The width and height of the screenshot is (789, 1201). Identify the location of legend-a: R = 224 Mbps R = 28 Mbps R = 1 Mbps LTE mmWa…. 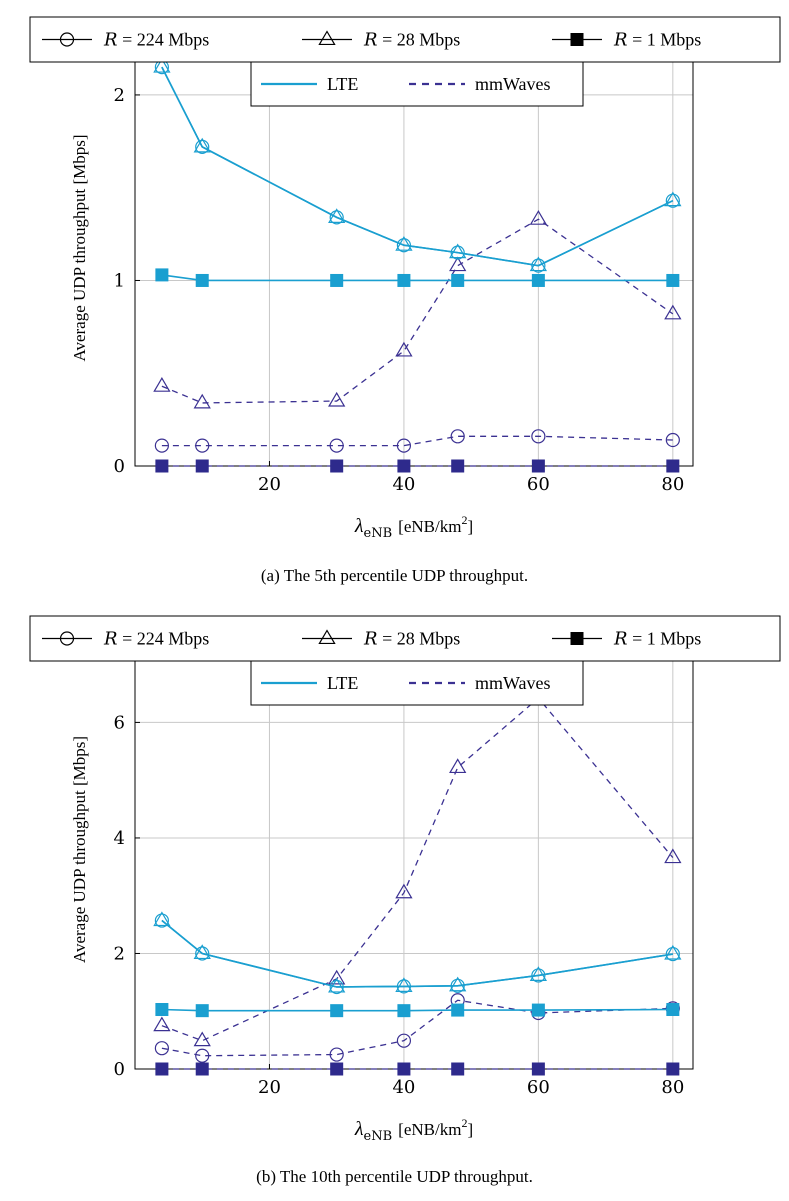
(405, 61).